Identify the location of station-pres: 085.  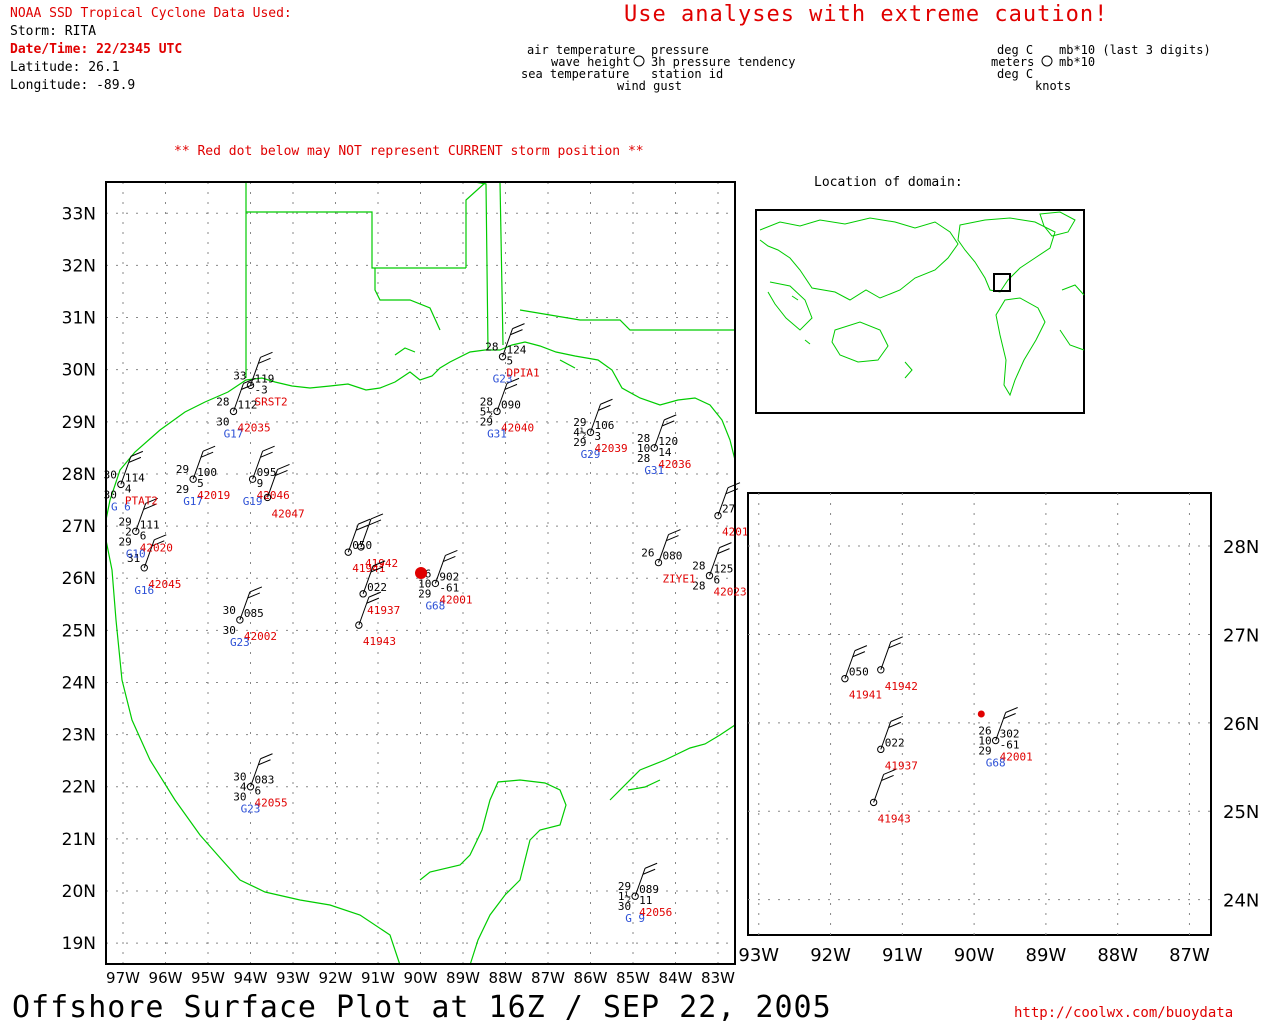
(254, 613).